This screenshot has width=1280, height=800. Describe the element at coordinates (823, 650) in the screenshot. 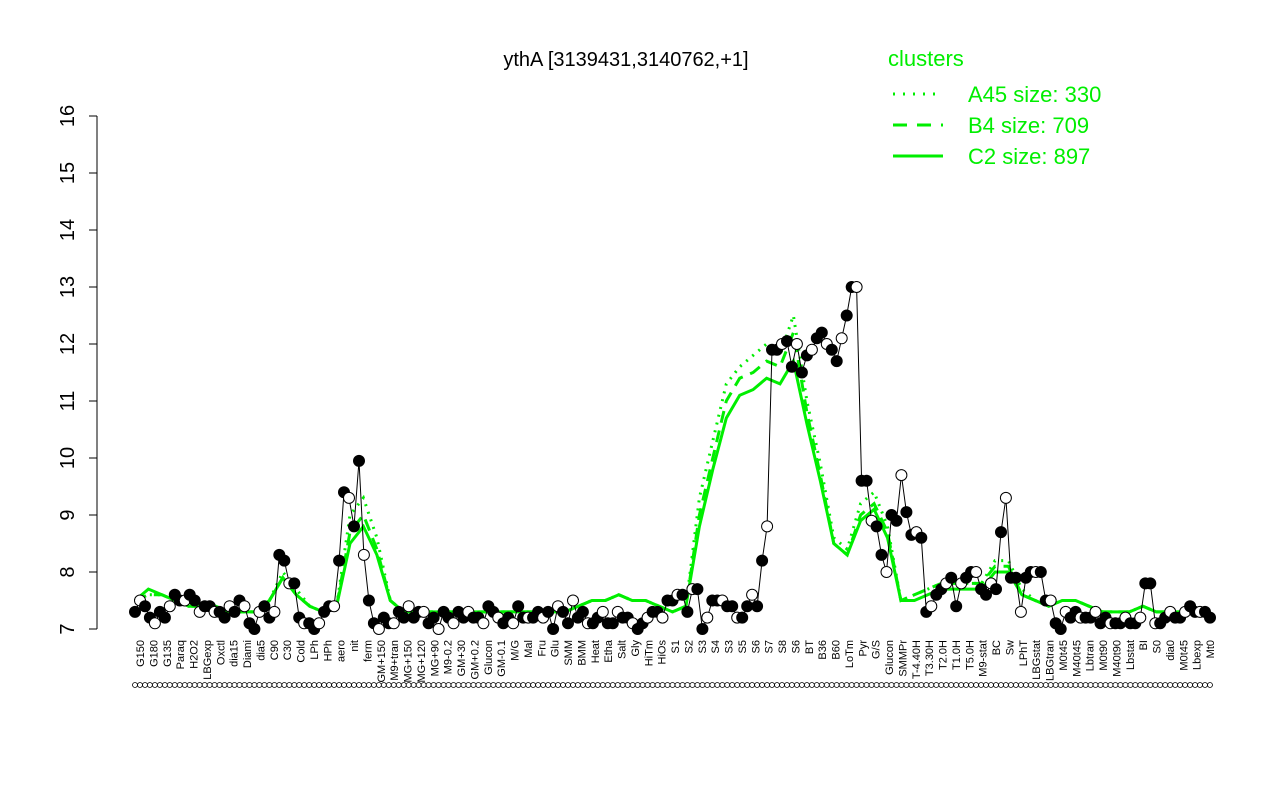

I see `x-tick-label: B36` at that location.